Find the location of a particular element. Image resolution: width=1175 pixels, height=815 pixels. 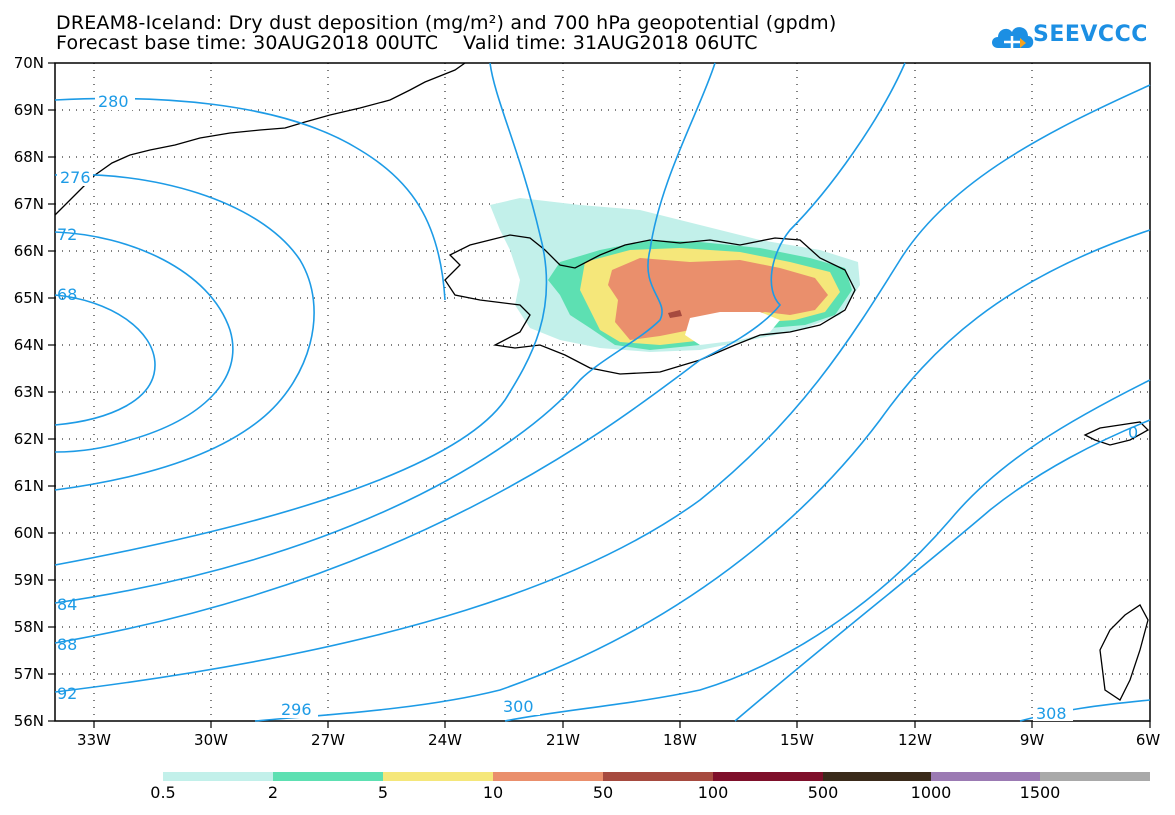

colorbar-label: 50 is located at coordinates (603, 792).